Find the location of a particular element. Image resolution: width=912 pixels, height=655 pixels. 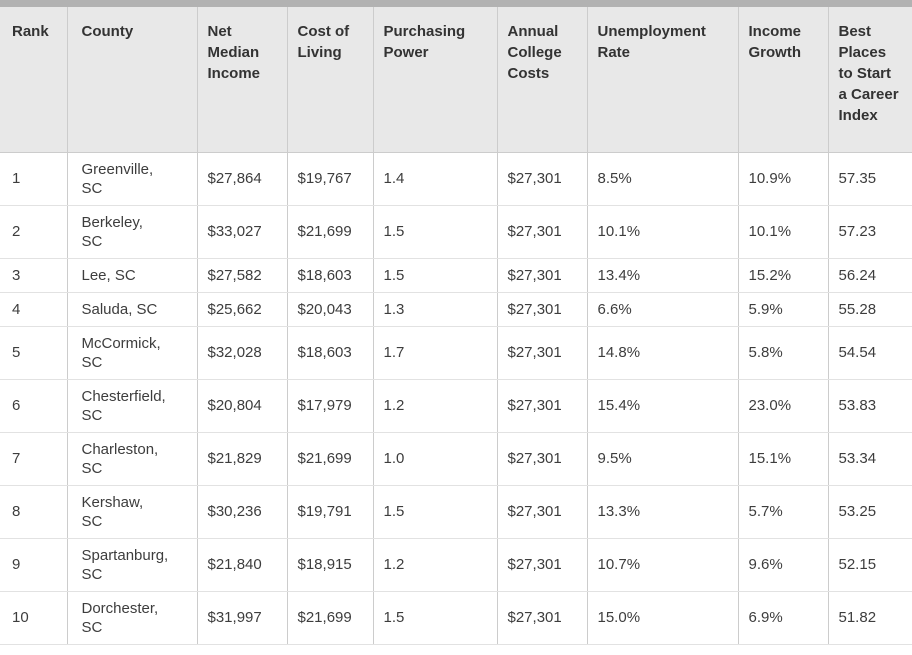

cell-income-growth: 15.1% is located at coordinates (783, 459).